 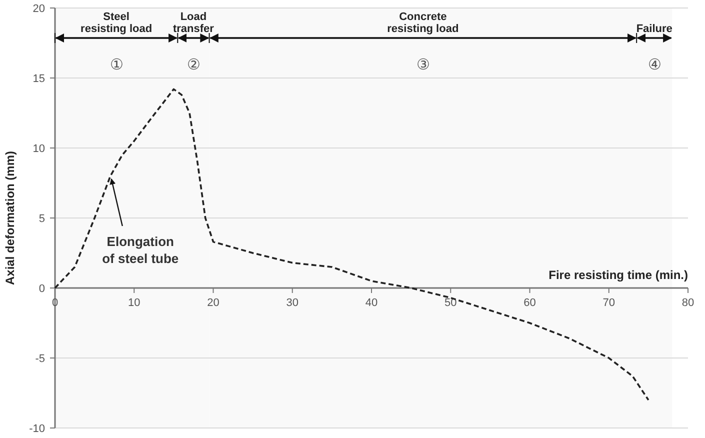 I want to click on y-tick-label: 0, so click(x=41, y=288).